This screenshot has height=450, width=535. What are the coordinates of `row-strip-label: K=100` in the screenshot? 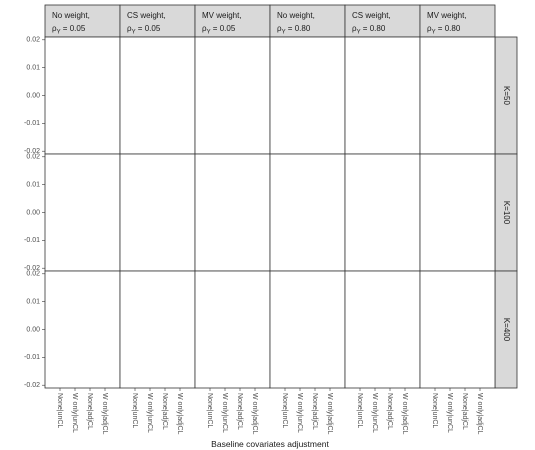 It's located at (506, 213).